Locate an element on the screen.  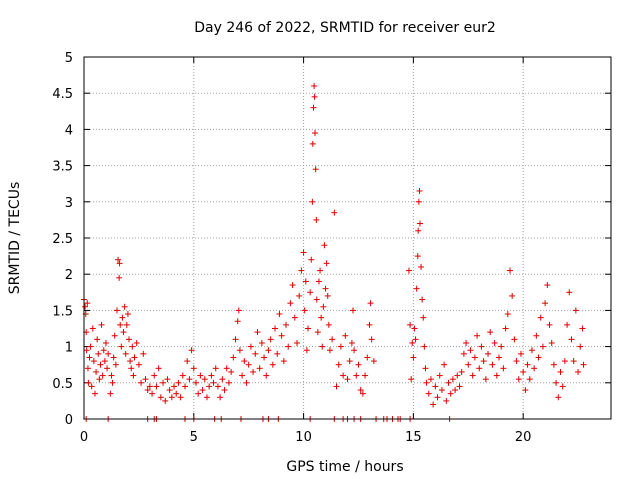
y-tick-label: 0 is located at coordinates (69, 420).